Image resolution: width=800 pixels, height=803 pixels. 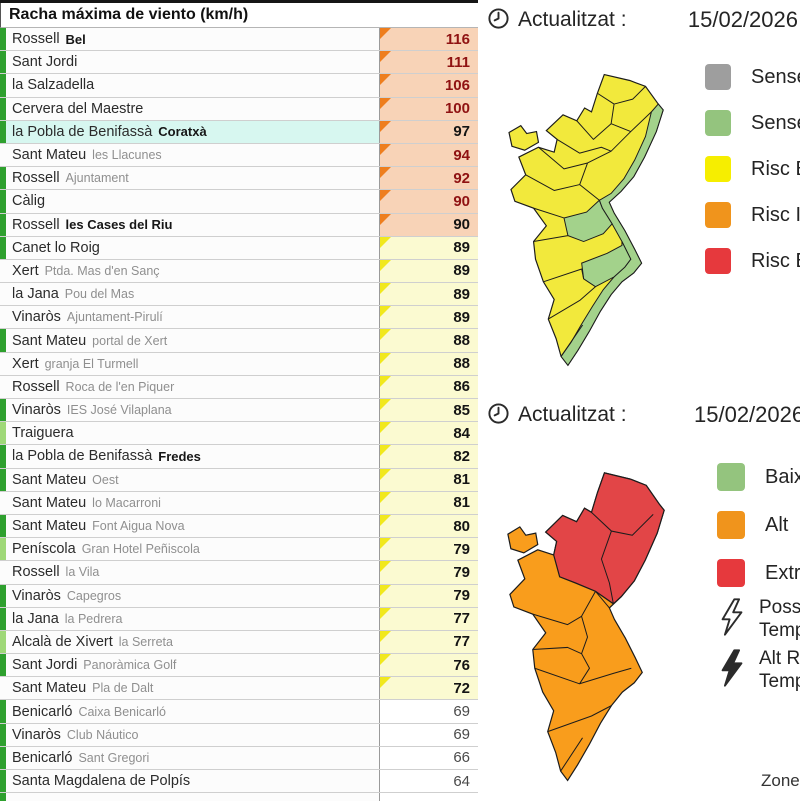 What do you see at coordinates (591, 216) in the screenshot?
I see `risk-map` at bounding box center [591, 216].